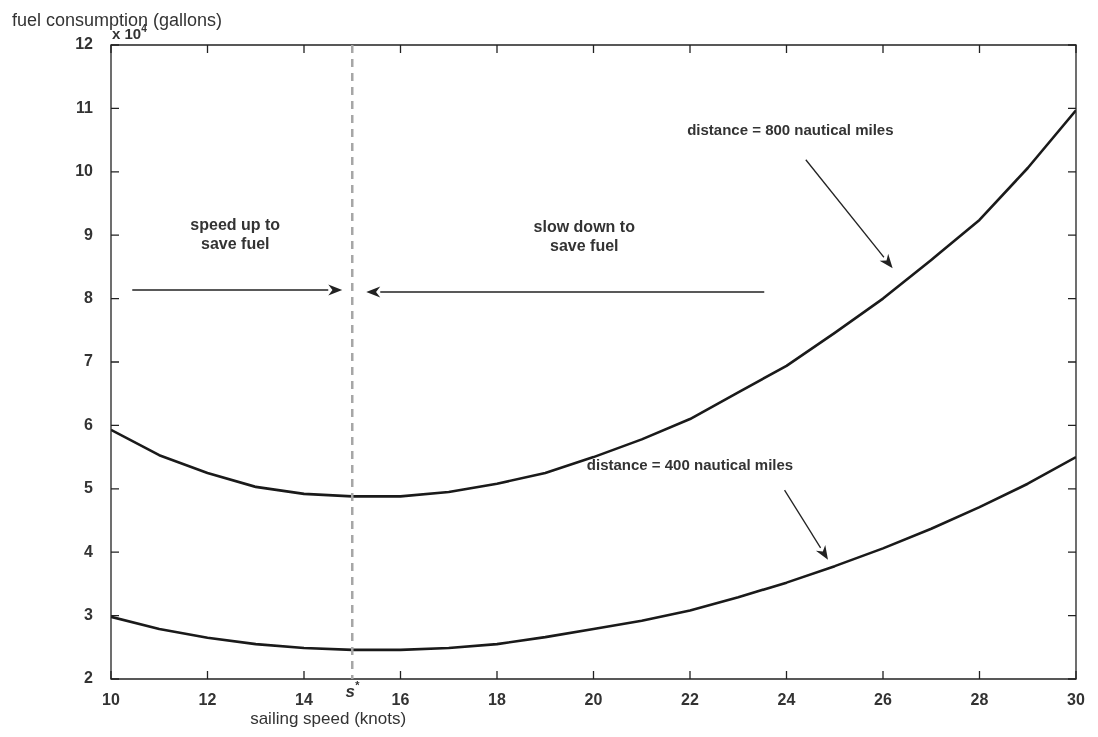 The height and width of the screenshot is (737, 1098). What do you see at coordinates (89, 488) in the screenshot?
I see `y-tick-label: 5` at bounding box center [89, 488].